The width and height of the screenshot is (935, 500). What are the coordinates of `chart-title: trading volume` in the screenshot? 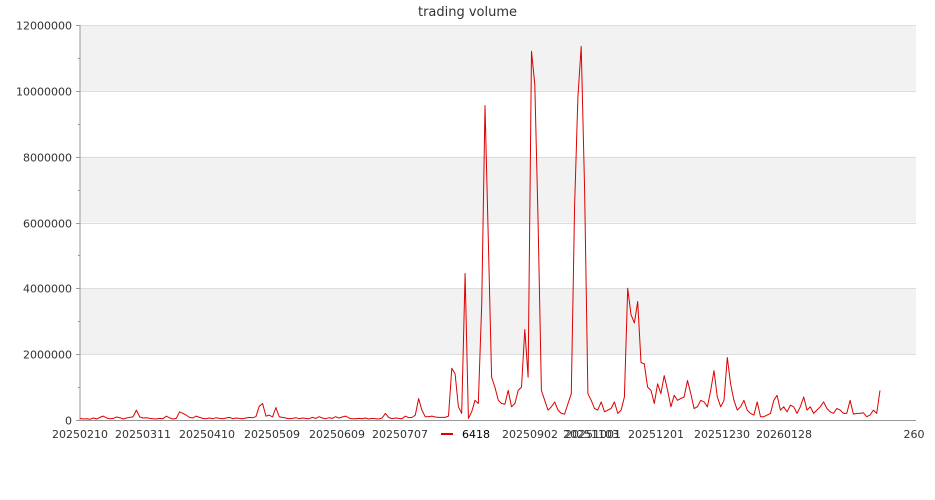 It's located at (467, 12).